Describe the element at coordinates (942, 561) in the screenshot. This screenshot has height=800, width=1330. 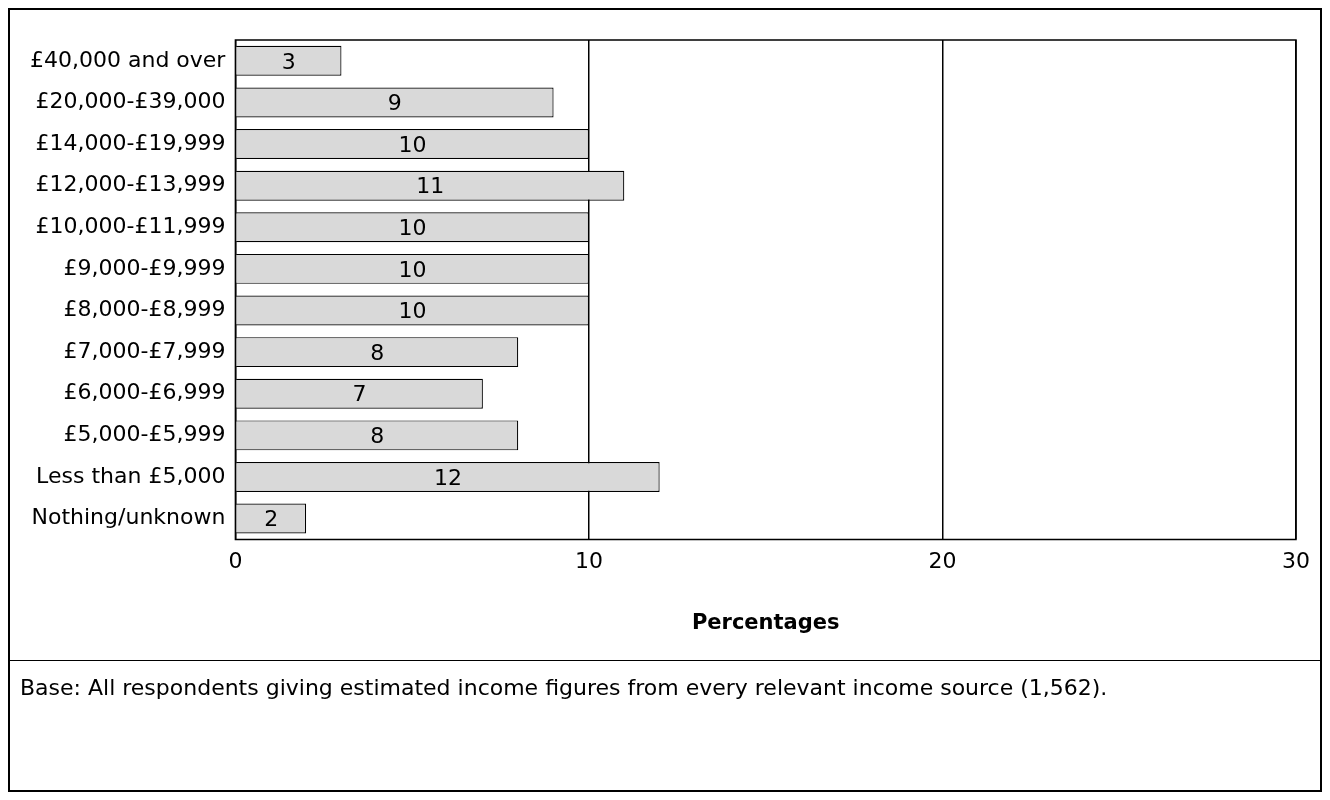
I see `x-tick-label: 20` at that location.